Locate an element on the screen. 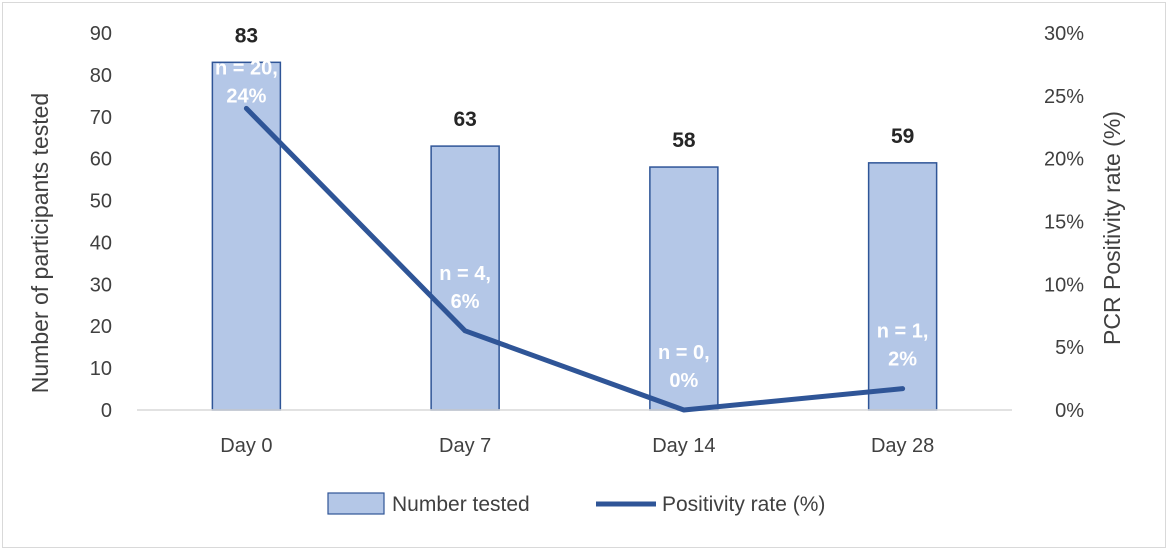 The image size is (1170, 552). y2-tick-1: 5% is located at coordinates (1069, 348).